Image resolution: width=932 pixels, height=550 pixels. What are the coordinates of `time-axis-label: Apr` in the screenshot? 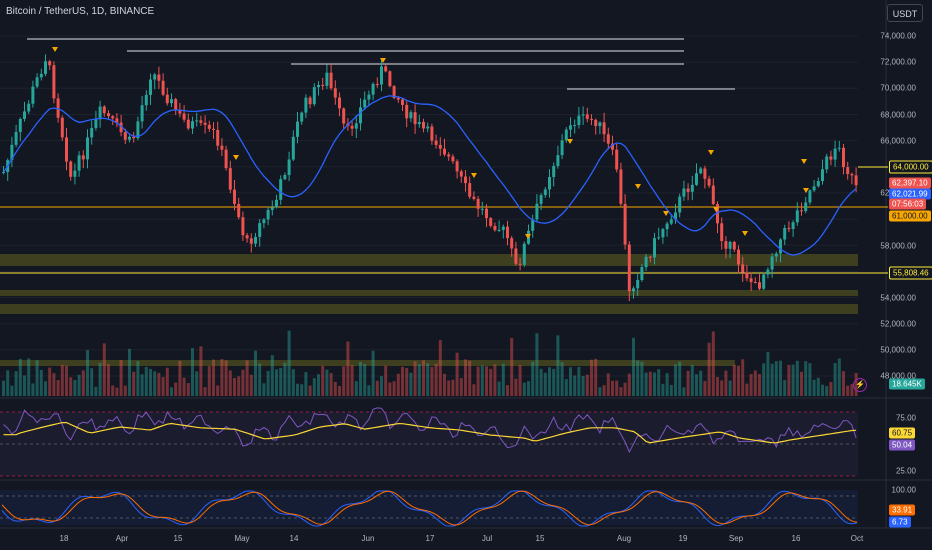 It's located at (122, 538).